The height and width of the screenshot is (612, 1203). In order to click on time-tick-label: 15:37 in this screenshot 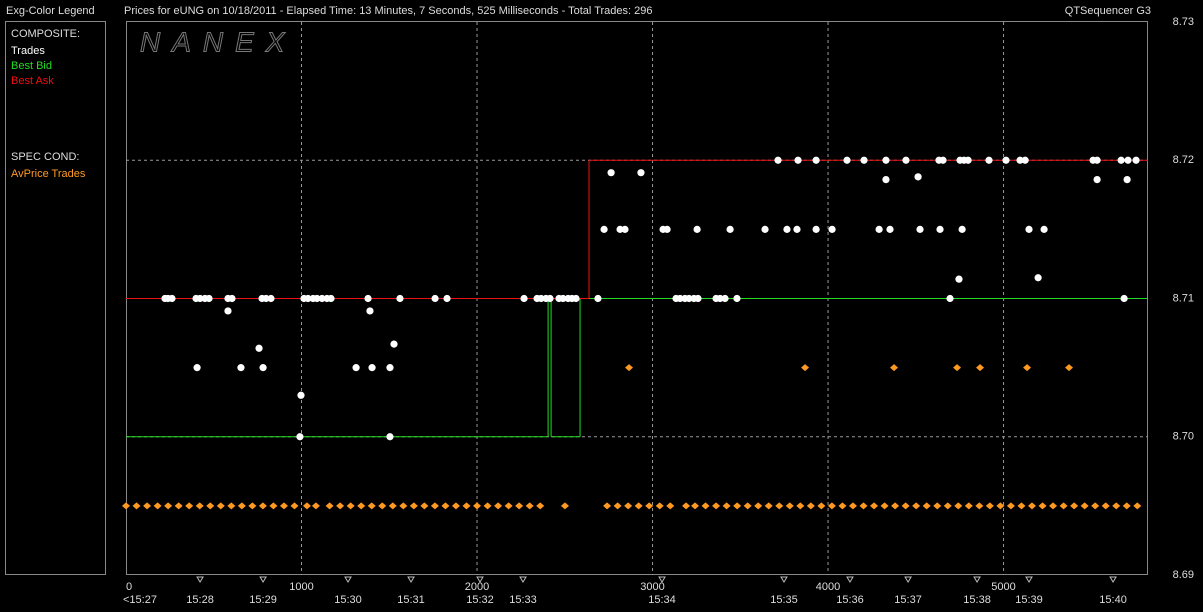, I will do `click(908, 600)`.